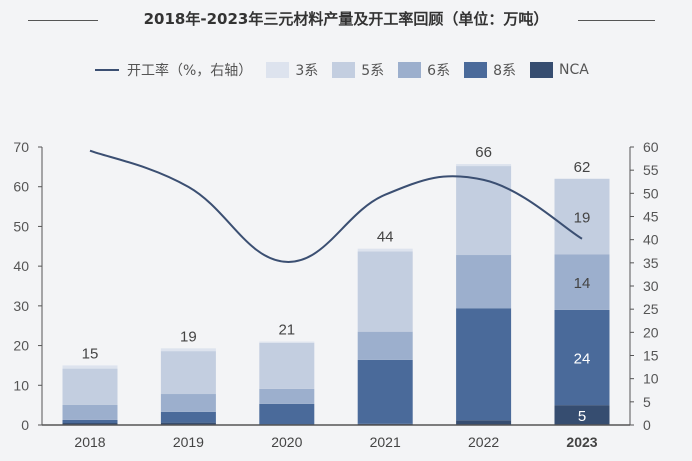  What do you see at coordinates (188, 350) in the screenshot?
I see `bar-segment-2019-3系` at bounding box center [188, 350].